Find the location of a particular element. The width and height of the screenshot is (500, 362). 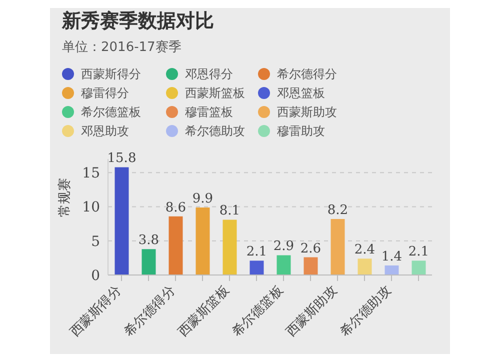

x-tick-label: 希尔德助攻 is located at coordinates (366, 311).